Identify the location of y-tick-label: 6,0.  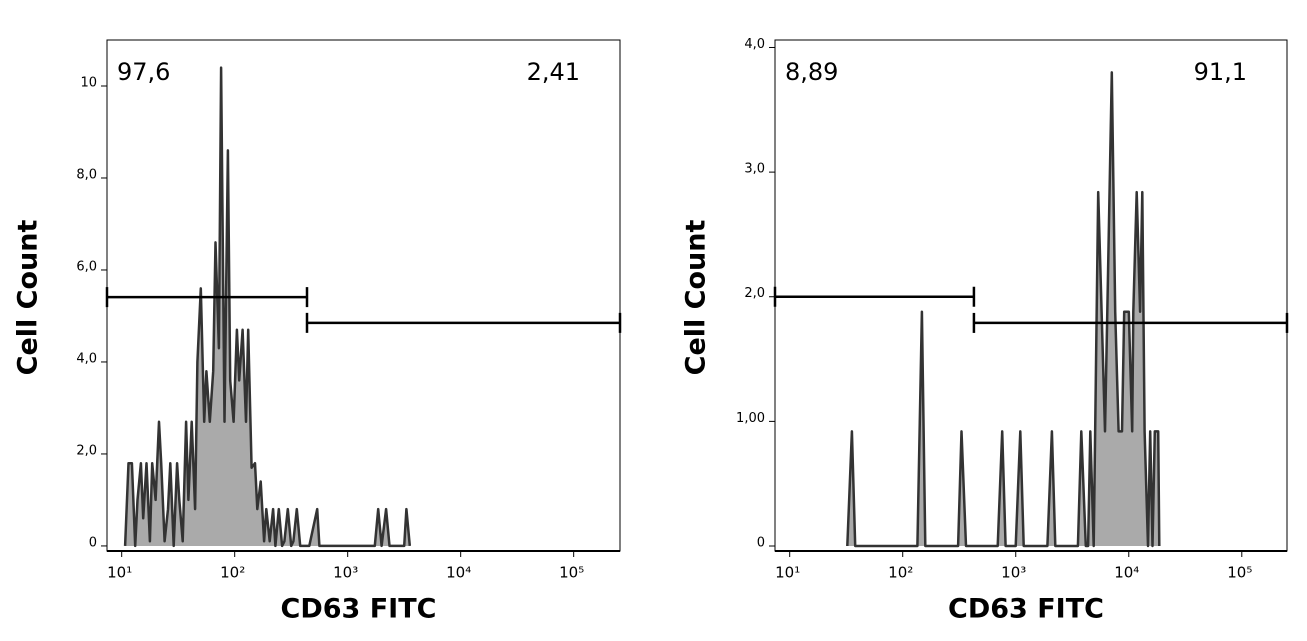
(86, 266).